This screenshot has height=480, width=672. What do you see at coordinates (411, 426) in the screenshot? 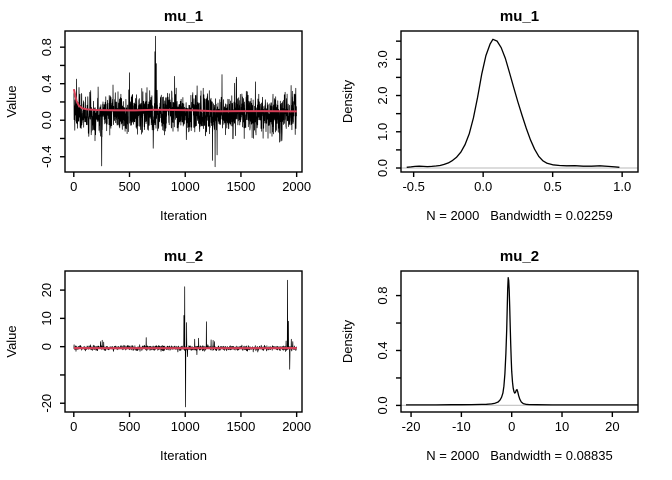
I see `x-tick-label: -20` at bounding box center [411, 426].